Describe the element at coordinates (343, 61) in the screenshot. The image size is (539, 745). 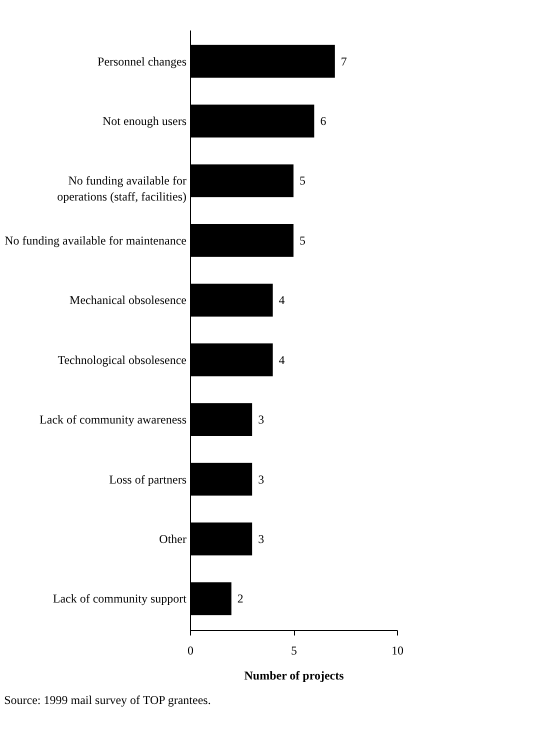
I see `data-label: 7` at that location.